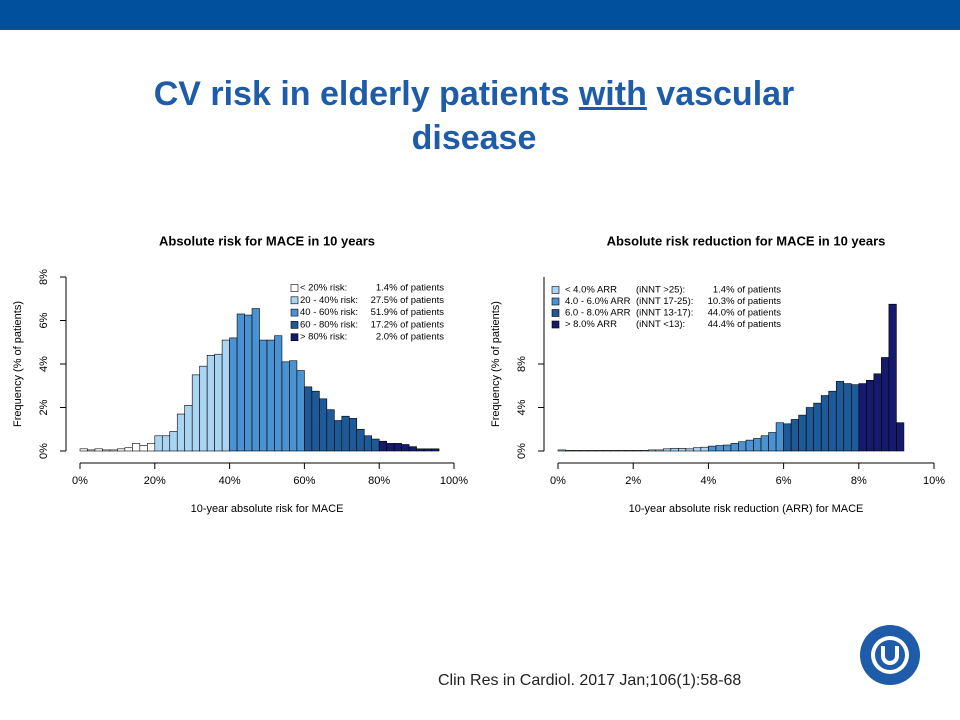 This screenshot has width=960, height=720. Describe the element at coordinates (454, 481) in the screenshot. I see `x-tick-label: 100%` at that location.